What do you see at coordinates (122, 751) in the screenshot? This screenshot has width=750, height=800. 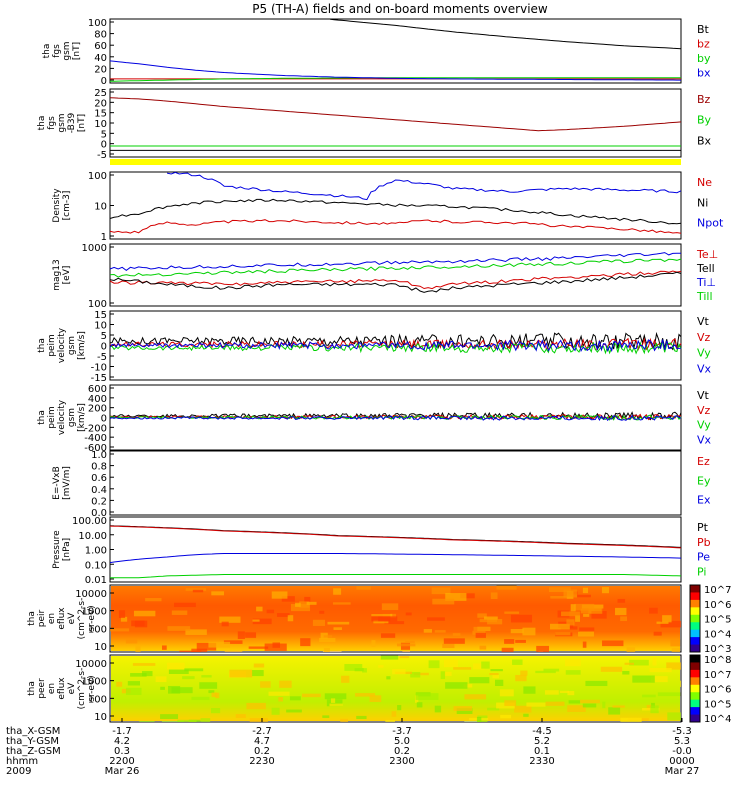 I see `axis-column-value: 0.3` at bounding box center [122, 751].